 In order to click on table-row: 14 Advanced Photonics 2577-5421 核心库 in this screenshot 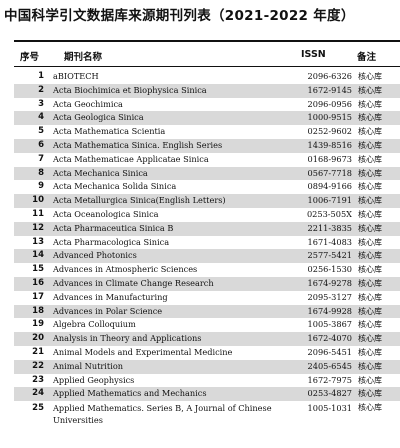, I will do `click(207, 256)`.